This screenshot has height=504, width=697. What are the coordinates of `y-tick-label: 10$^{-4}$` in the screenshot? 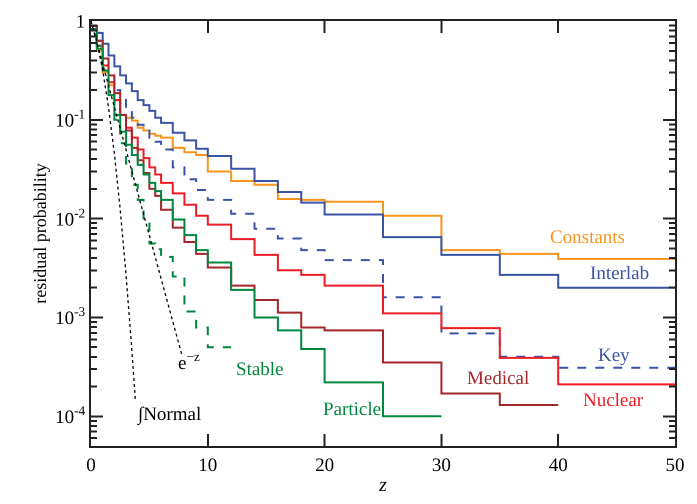 It's located at (70, 415).